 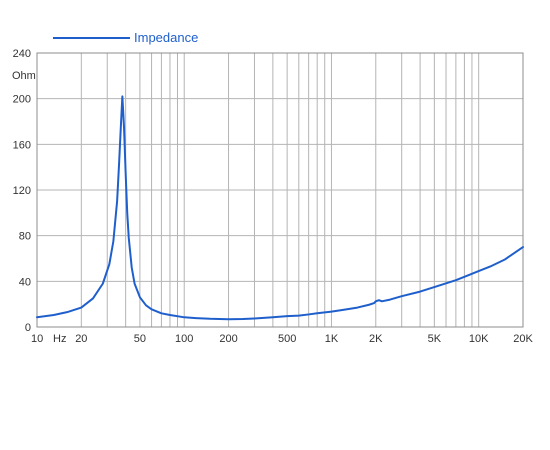 I want to click on x-tick-label: 50, so click(x=140, y=339).